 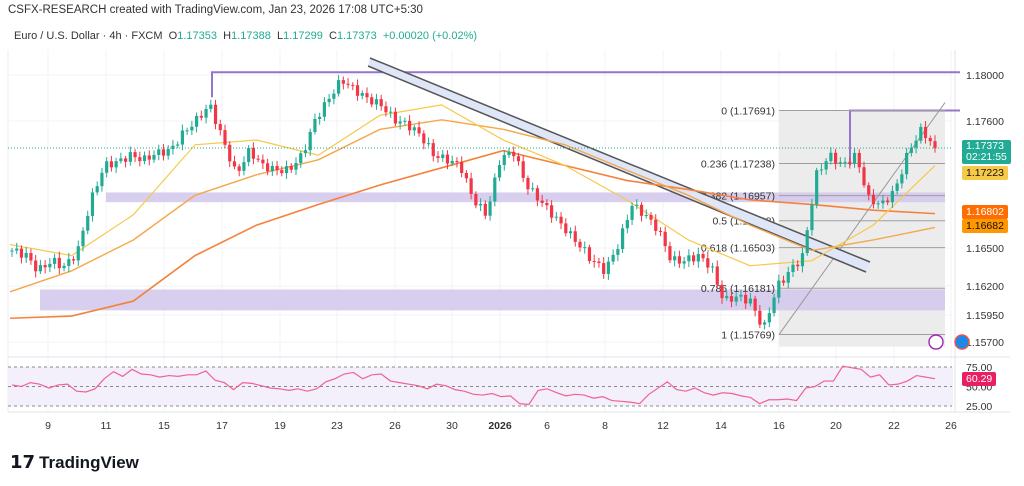 I want to click on time-axis-label: 26, so click(x=951, y=426).